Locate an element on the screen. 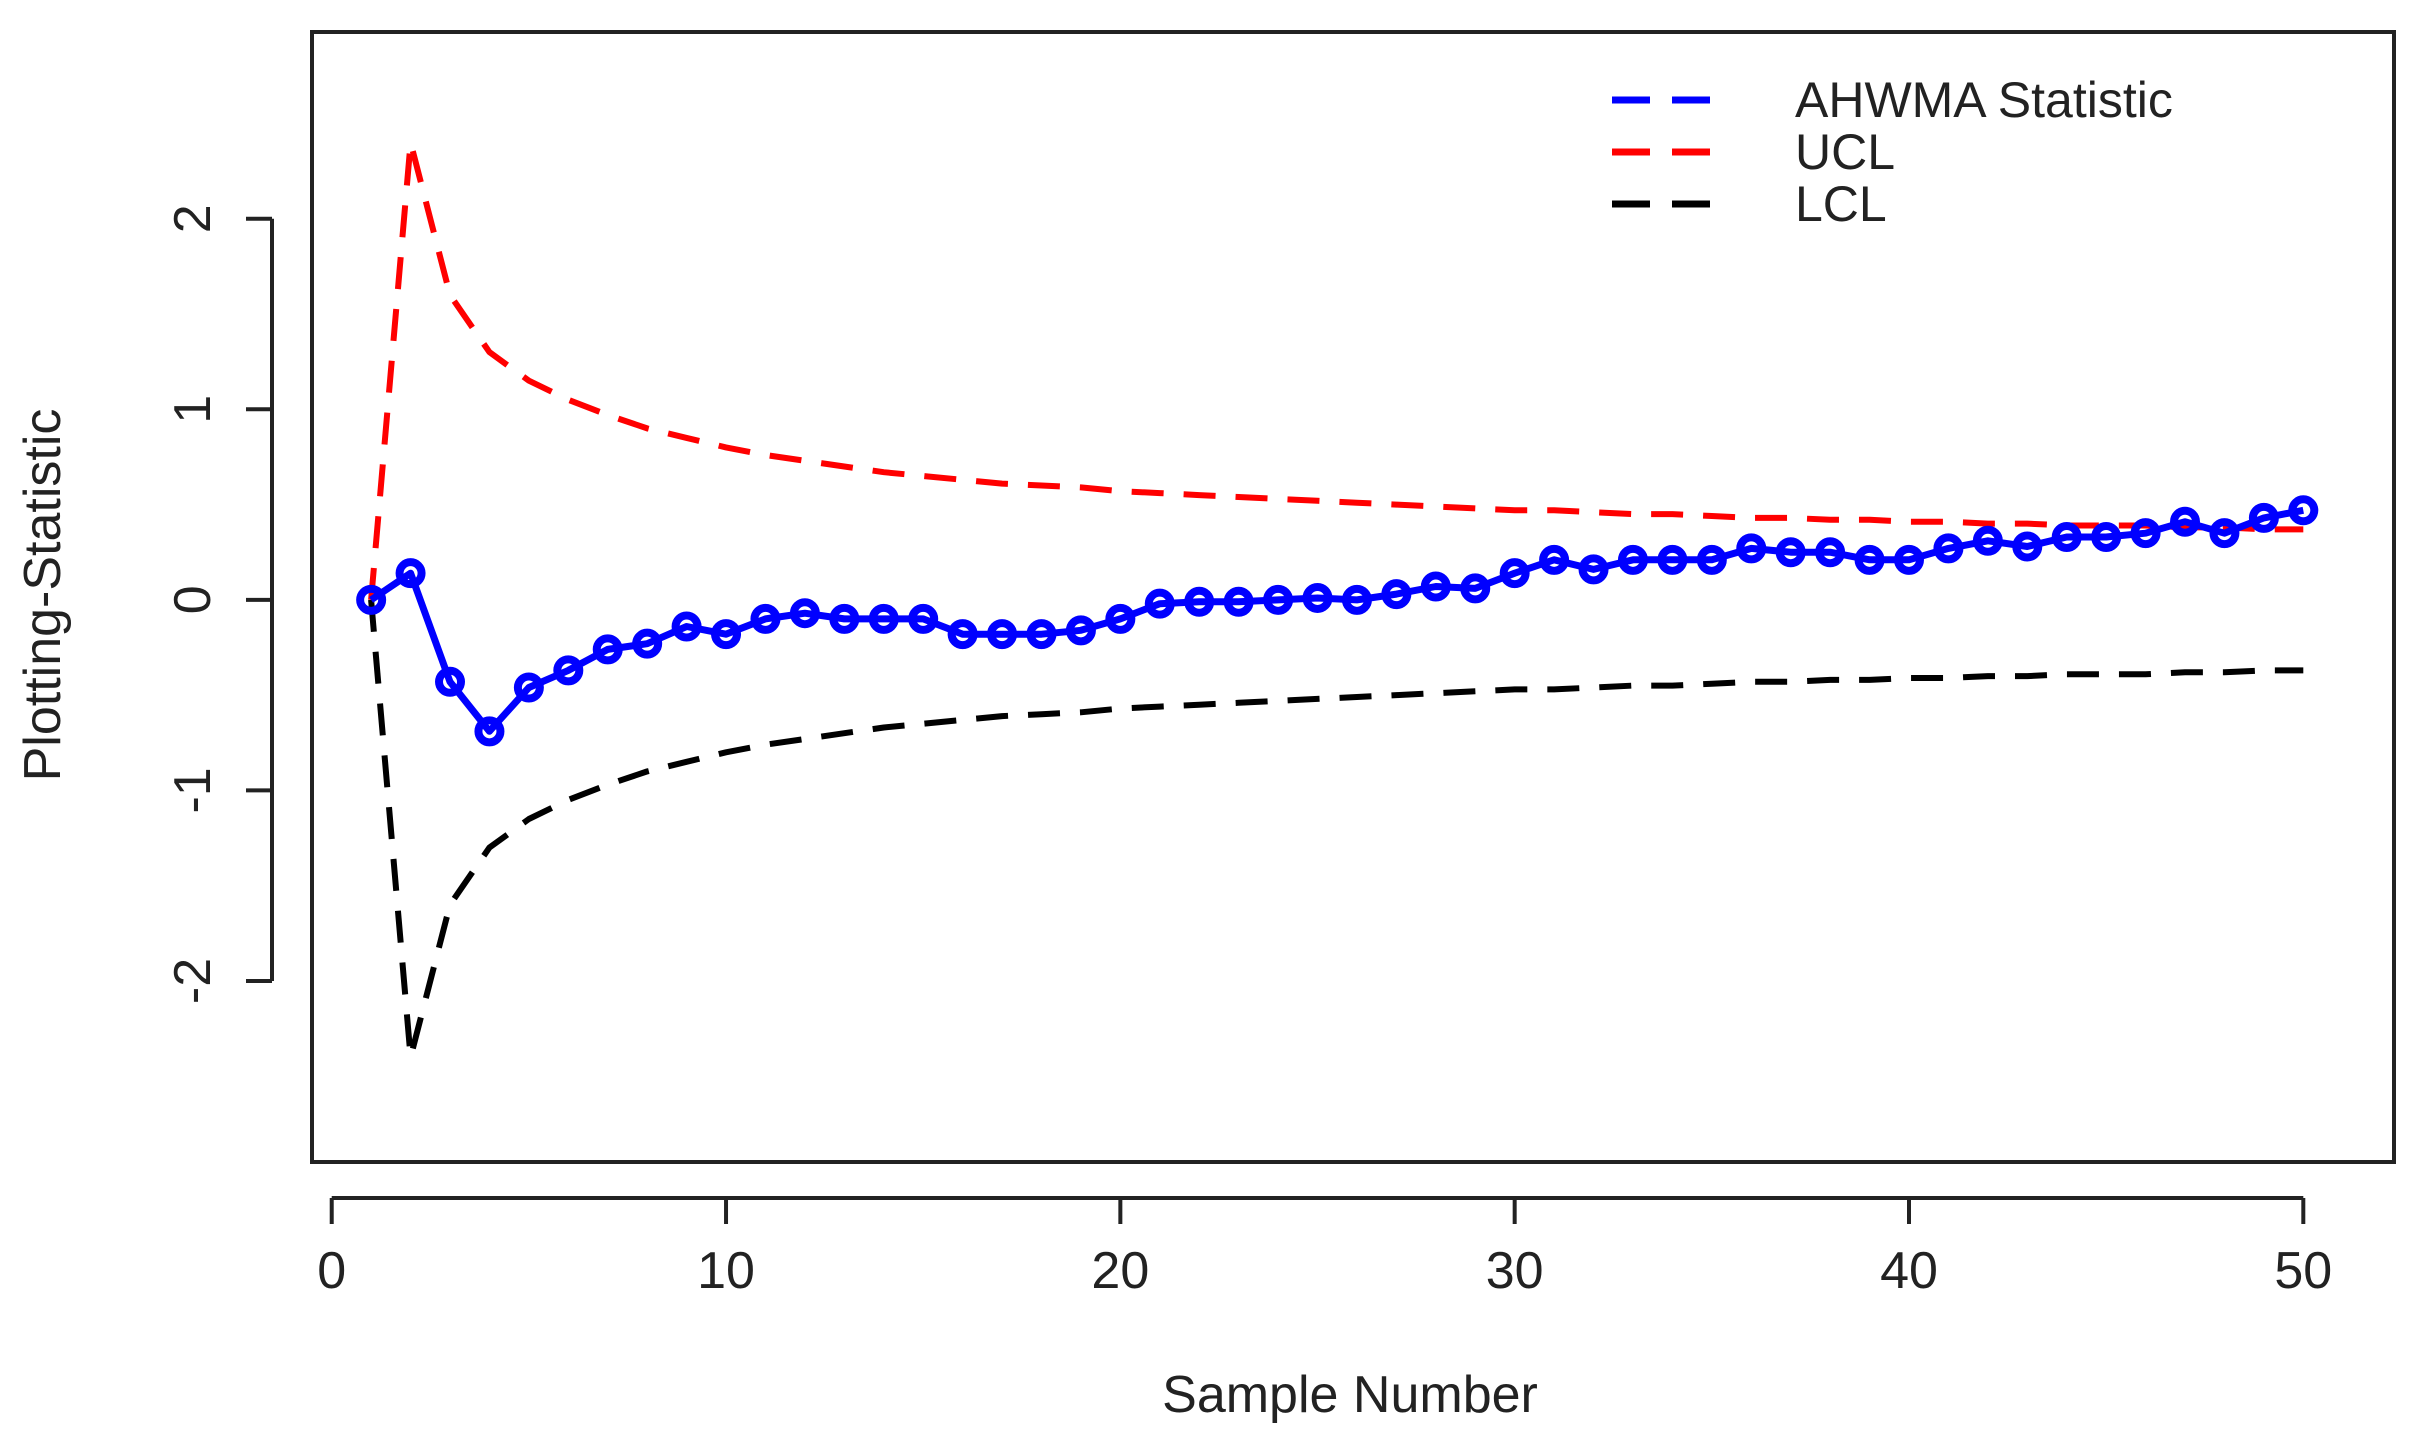  y-axis: -2 -1 0 1 2 is located at coordinates (219, 604).